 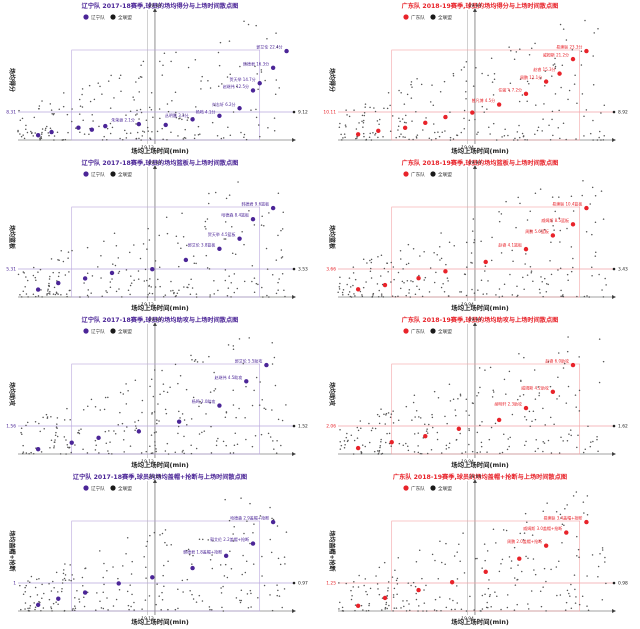 What do you see at coordinates (332, 550) in the screenshot?
I see `y-axis-label: 场均盖帽+抢断` at bounding box center [332, 550].